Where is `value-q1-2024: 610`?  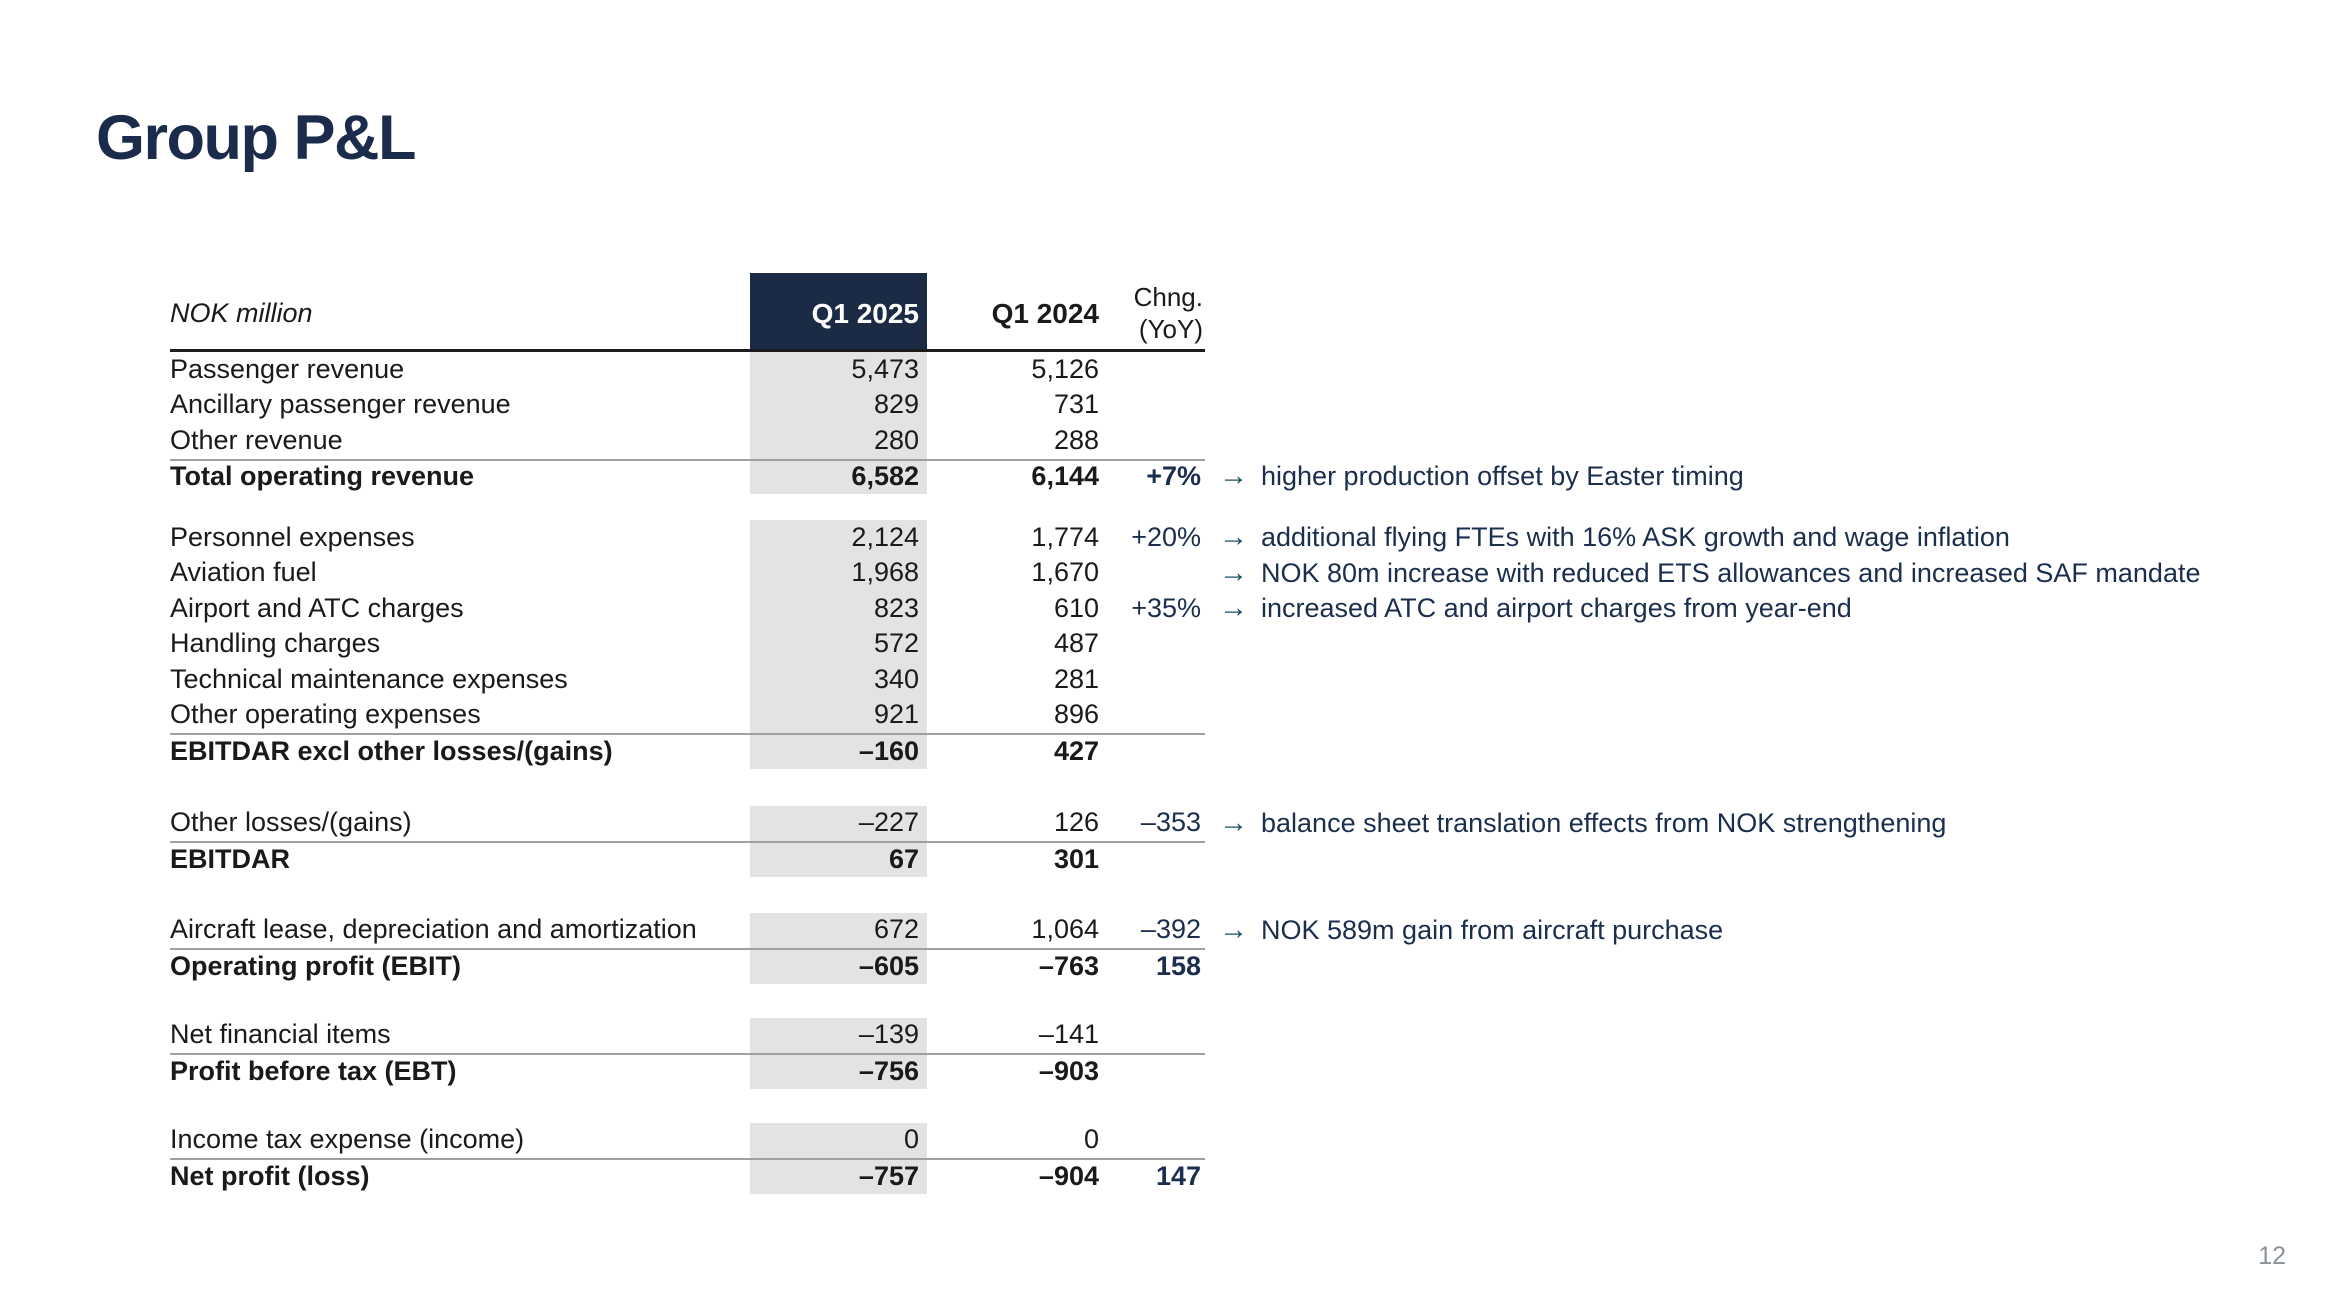
value-q1-2024: 610 is located at coordinates (1076, 607).